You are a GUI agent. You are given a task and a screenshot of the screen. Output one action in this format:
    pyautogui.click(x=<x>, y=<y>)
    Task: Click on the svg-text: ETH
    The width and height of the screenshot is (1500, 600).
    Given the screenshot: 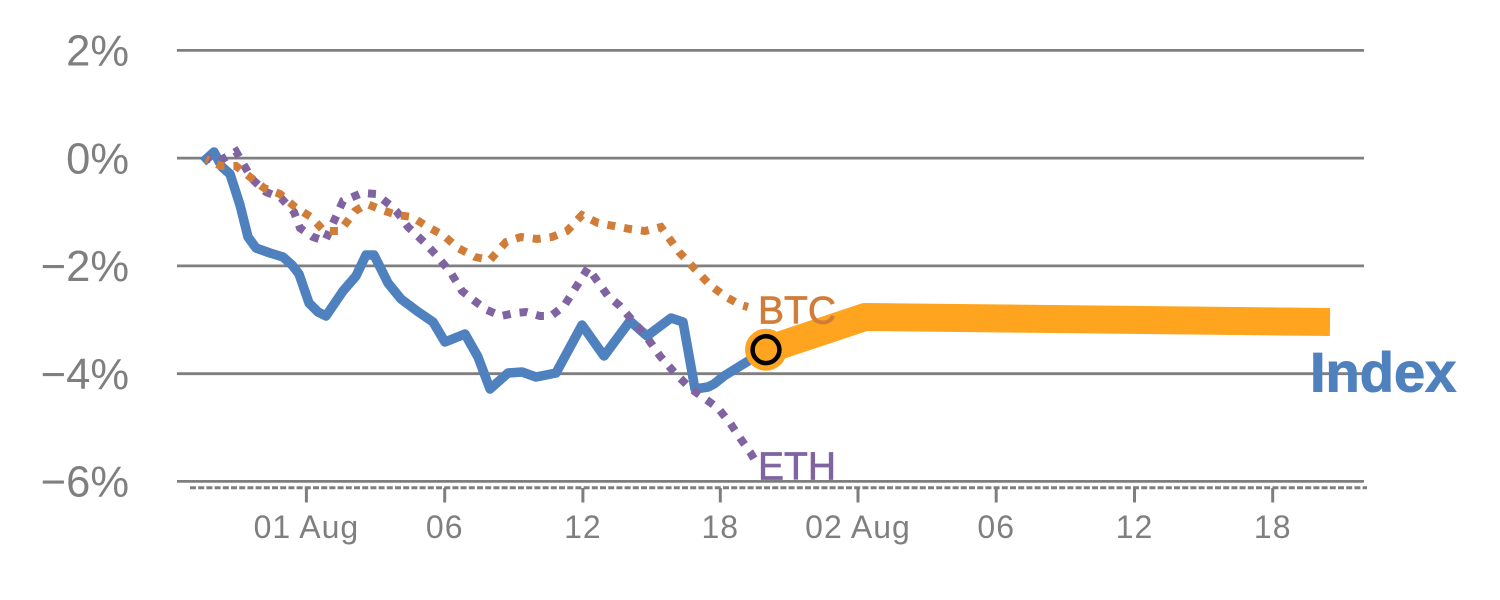 What is the action you would take?
    pyautogui.click(x=797, y=466)
    